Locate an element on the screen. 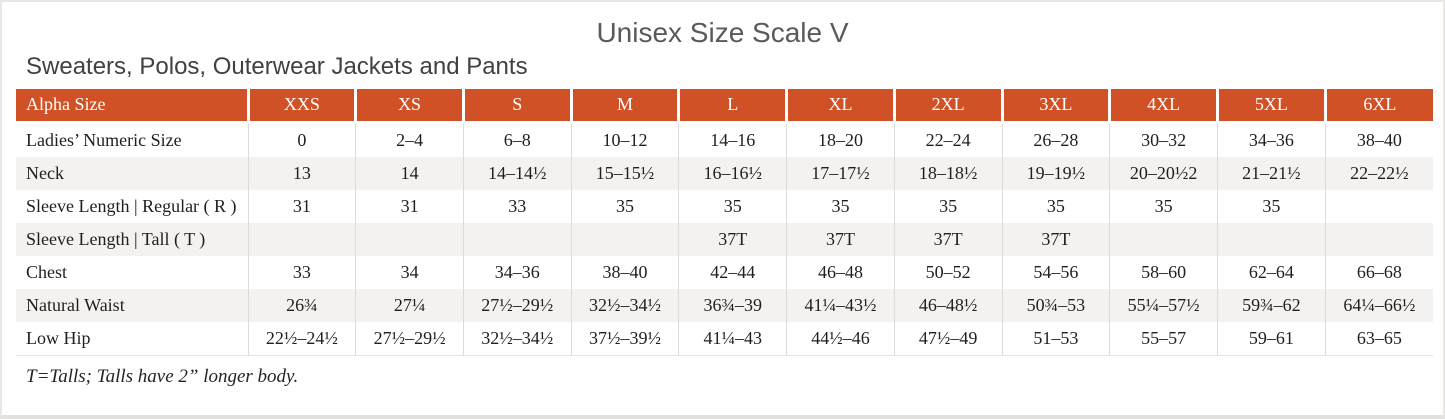 The height and width of the screenshot is (419, 1445). row-label: Neck is located at coordinates (132, 173).